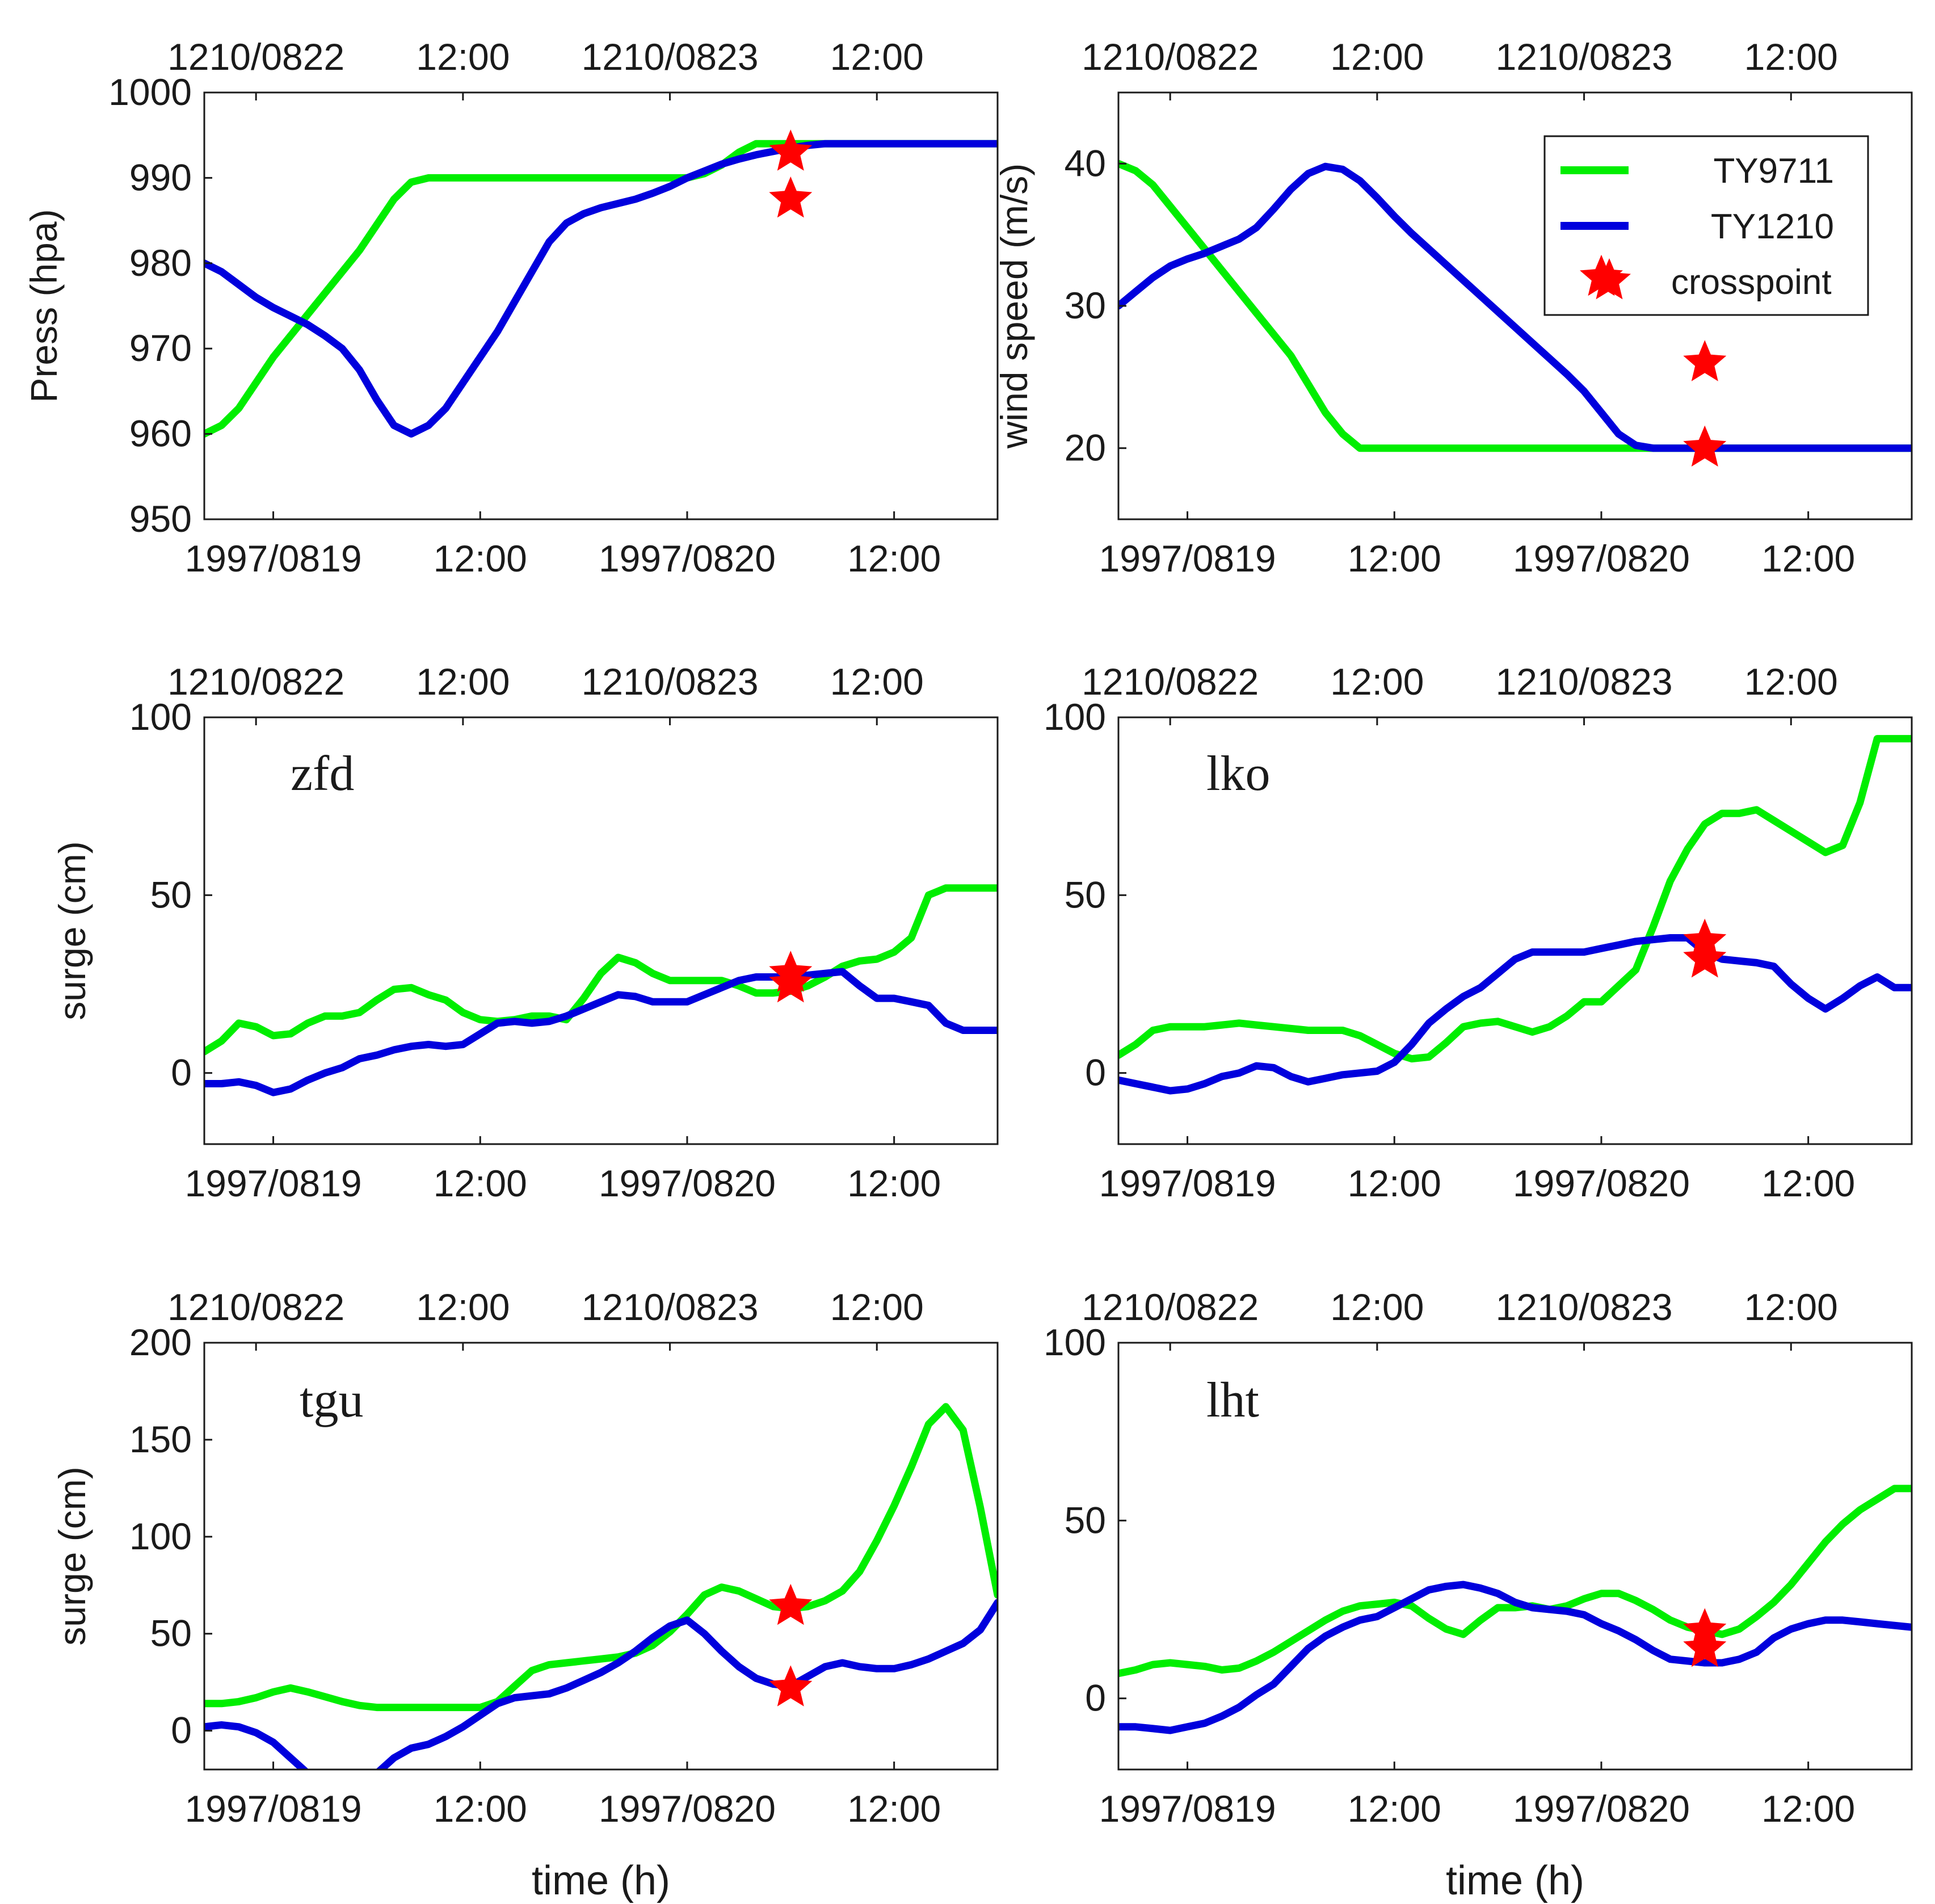 The image size is (1935, 1904). What do you see at coordinates (1233, 1400) in the screenshot?
I see `station-label: lht` at bounding box center [1233, 1400].